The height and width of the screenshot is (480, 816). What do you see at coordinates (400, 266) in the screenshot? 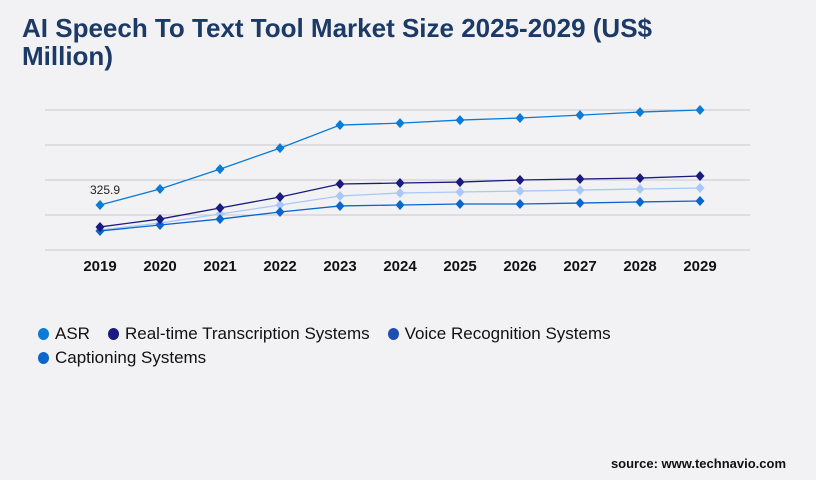
I see `x-tick-label: 2024` at bounding box center [400, 266].